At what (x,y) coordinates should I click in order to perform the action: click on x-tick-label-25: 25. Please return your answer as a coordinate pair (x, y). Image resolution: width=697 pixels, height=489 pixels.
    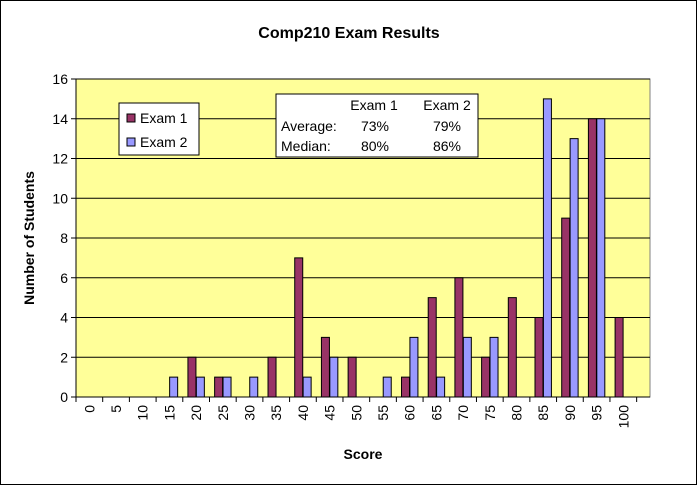
    Looking at the image, I should click on (223, 413).